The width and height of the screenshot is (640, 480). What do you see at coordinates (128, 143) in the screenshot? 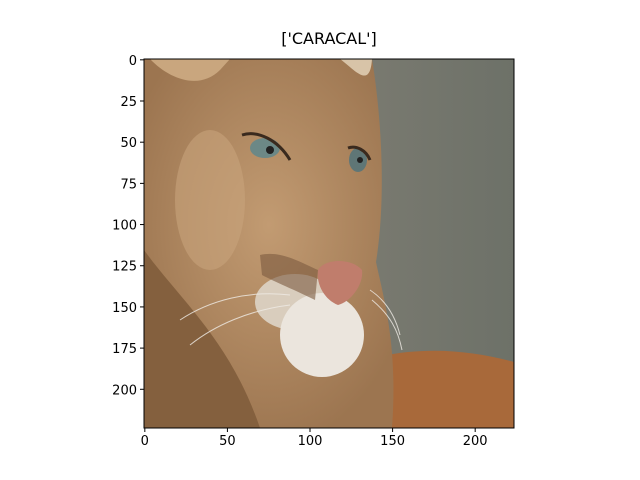
I see `y-tick-label: 50` at bounding box center [128, 143].